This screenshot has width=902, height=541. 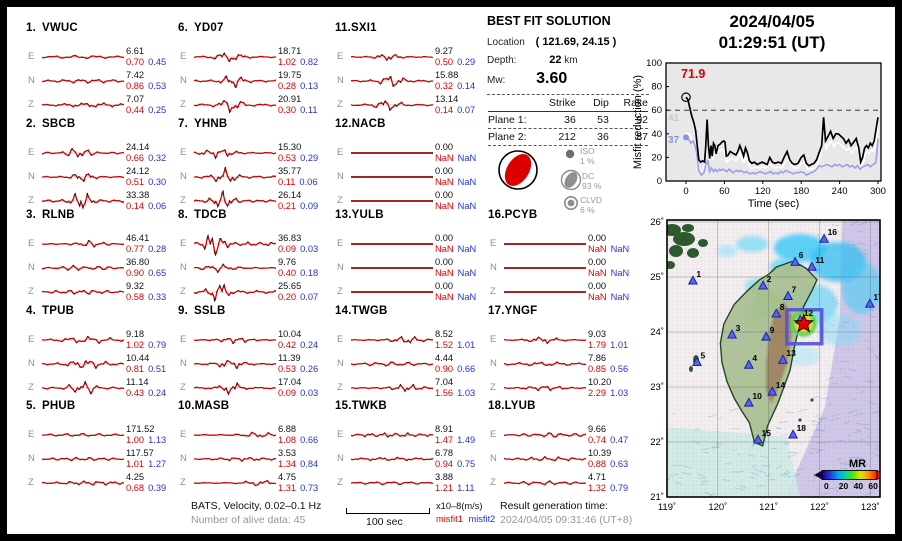 I want to click on trace-misfits: 0.09 0.03, so click(x=298, y=393).